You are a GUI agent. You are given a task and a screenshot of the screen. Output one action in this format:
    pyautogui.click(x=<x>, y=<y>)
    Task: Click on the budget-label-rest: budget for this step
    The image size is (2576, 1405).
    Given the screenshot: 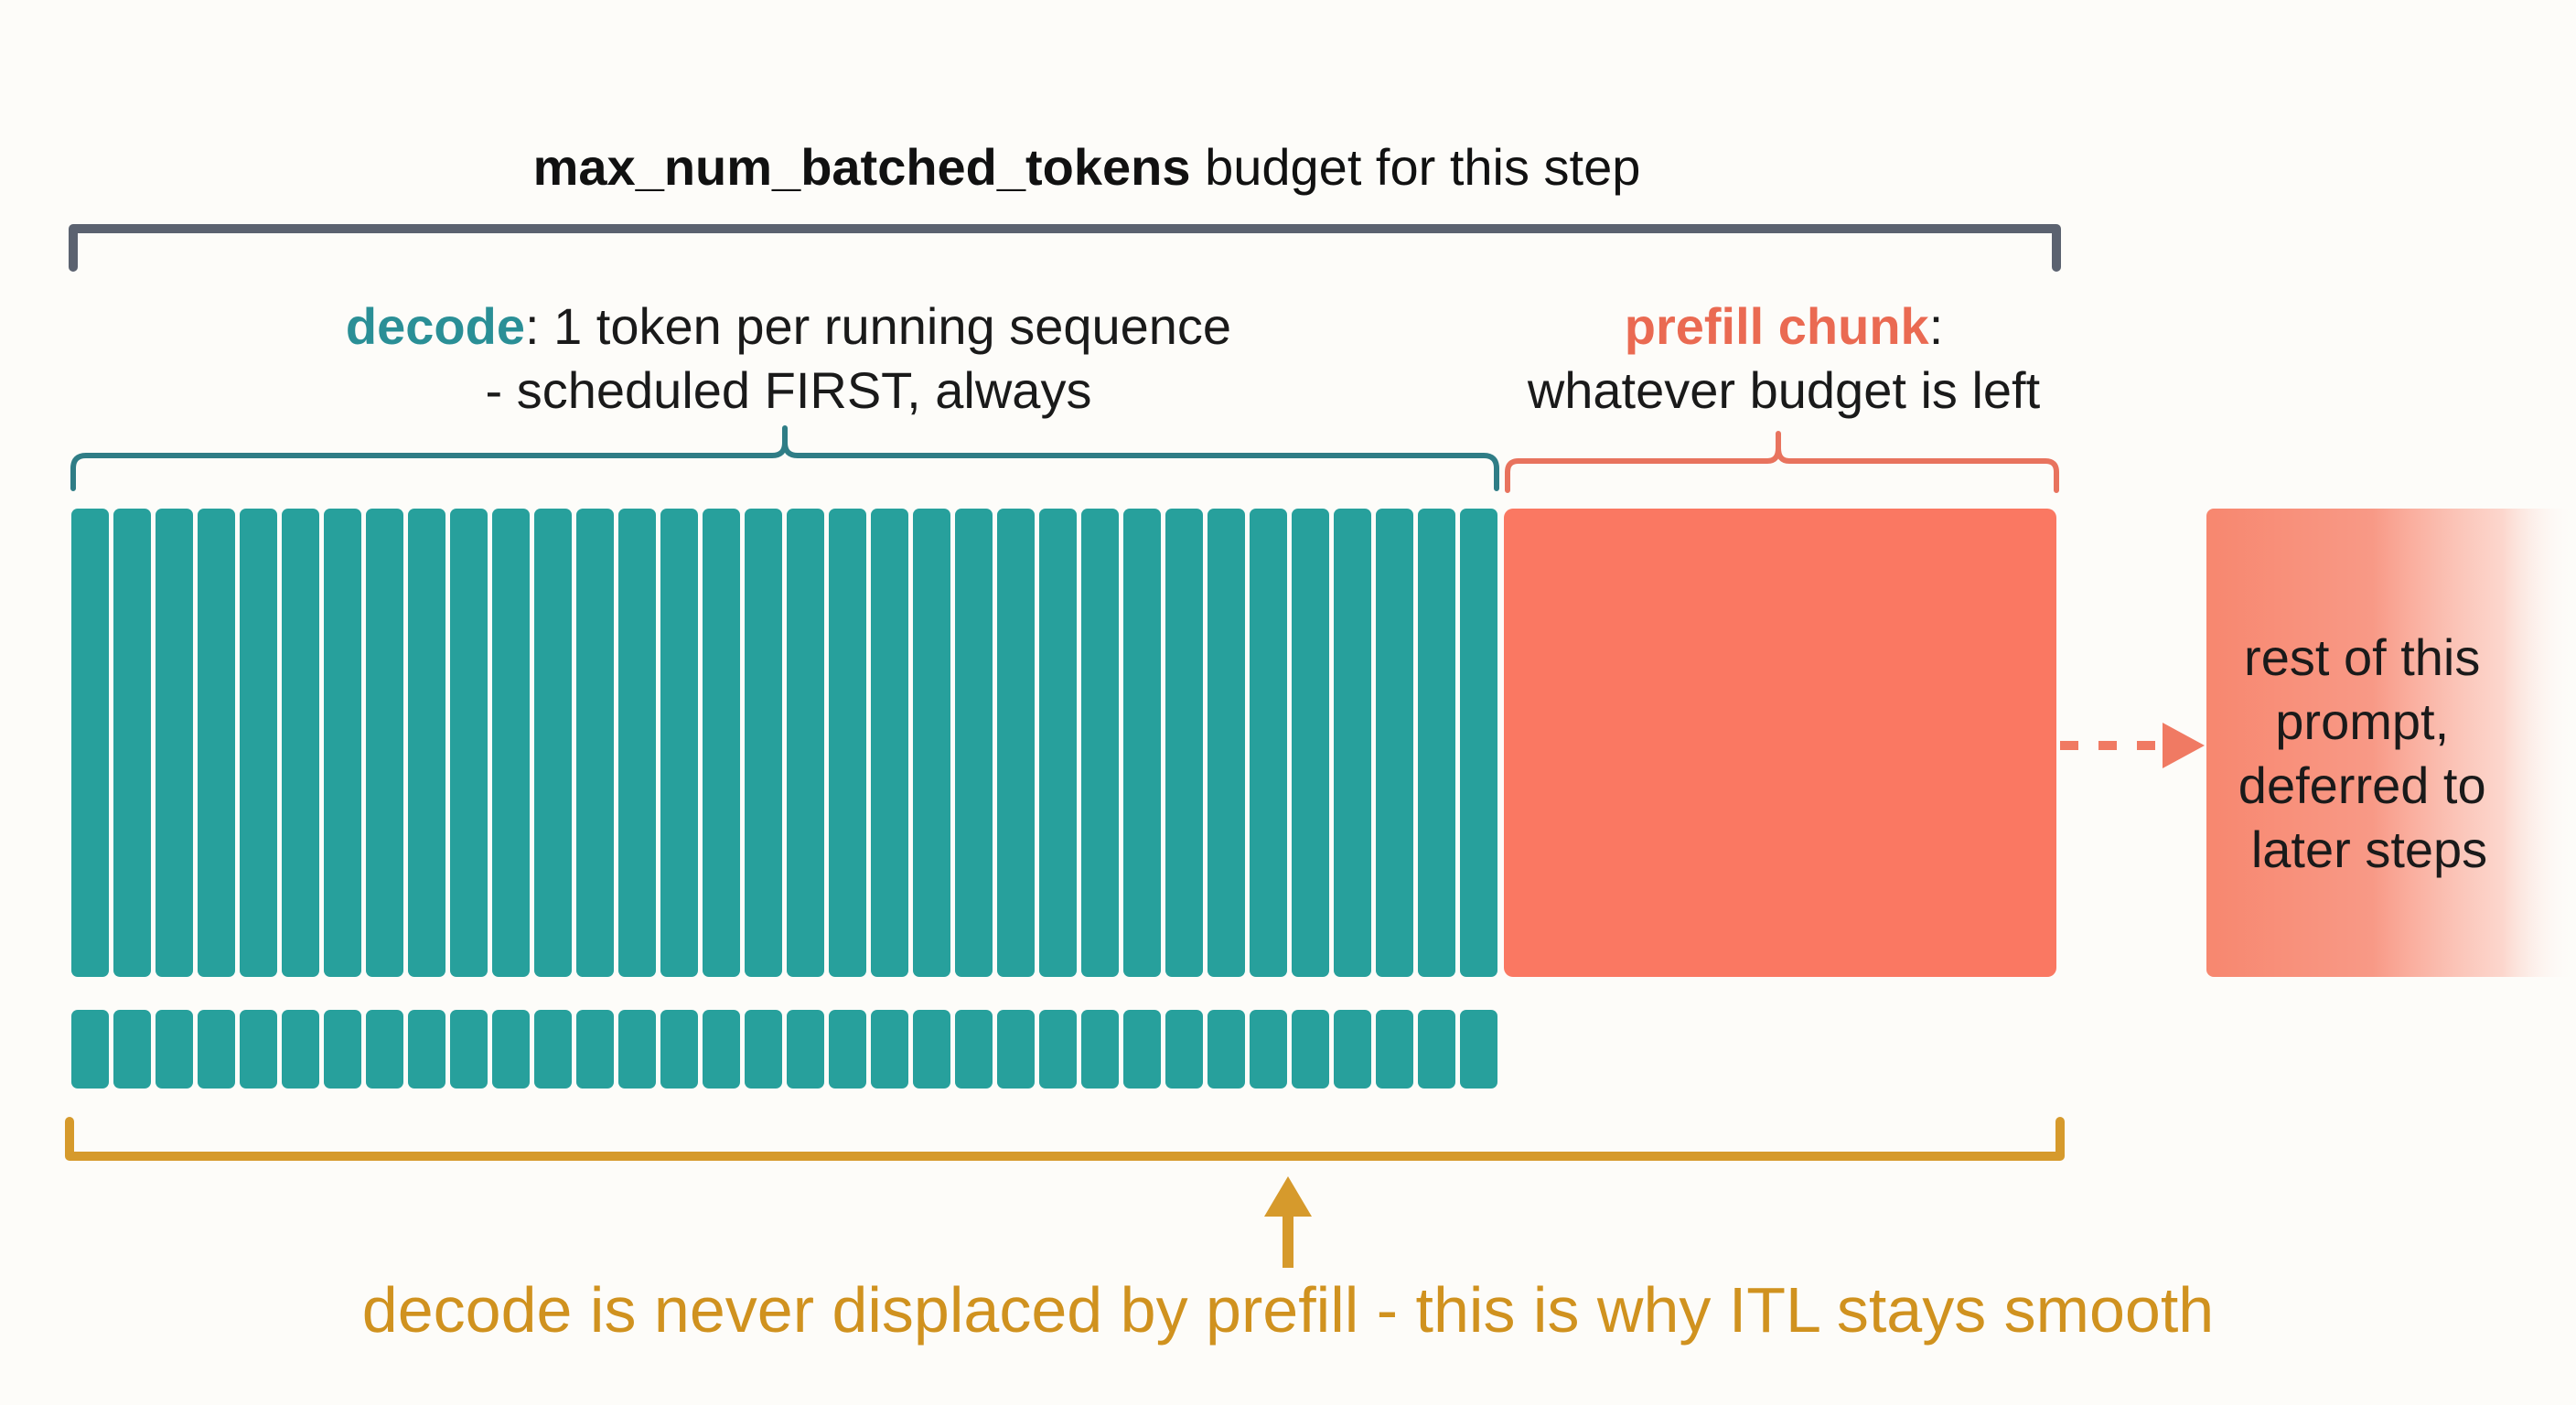 What is the action you would take?
    pyautogui.click(x=1416, y=167)
    